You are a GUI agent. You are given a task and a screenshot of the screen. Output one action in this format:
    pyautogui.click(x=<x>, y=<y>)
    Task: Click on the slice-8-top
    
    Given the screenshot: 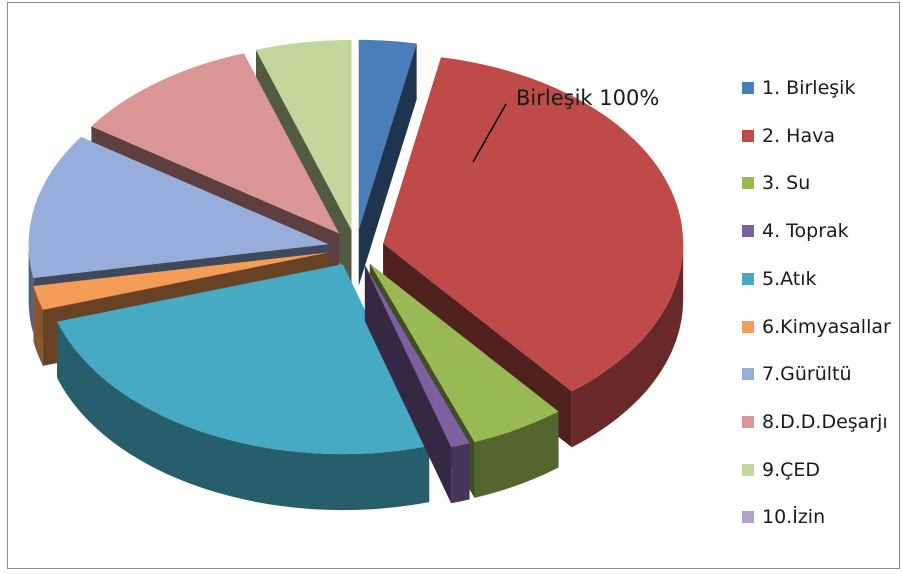 What is the action you would take?
    pyautogui.click(x=215, y=143)
    